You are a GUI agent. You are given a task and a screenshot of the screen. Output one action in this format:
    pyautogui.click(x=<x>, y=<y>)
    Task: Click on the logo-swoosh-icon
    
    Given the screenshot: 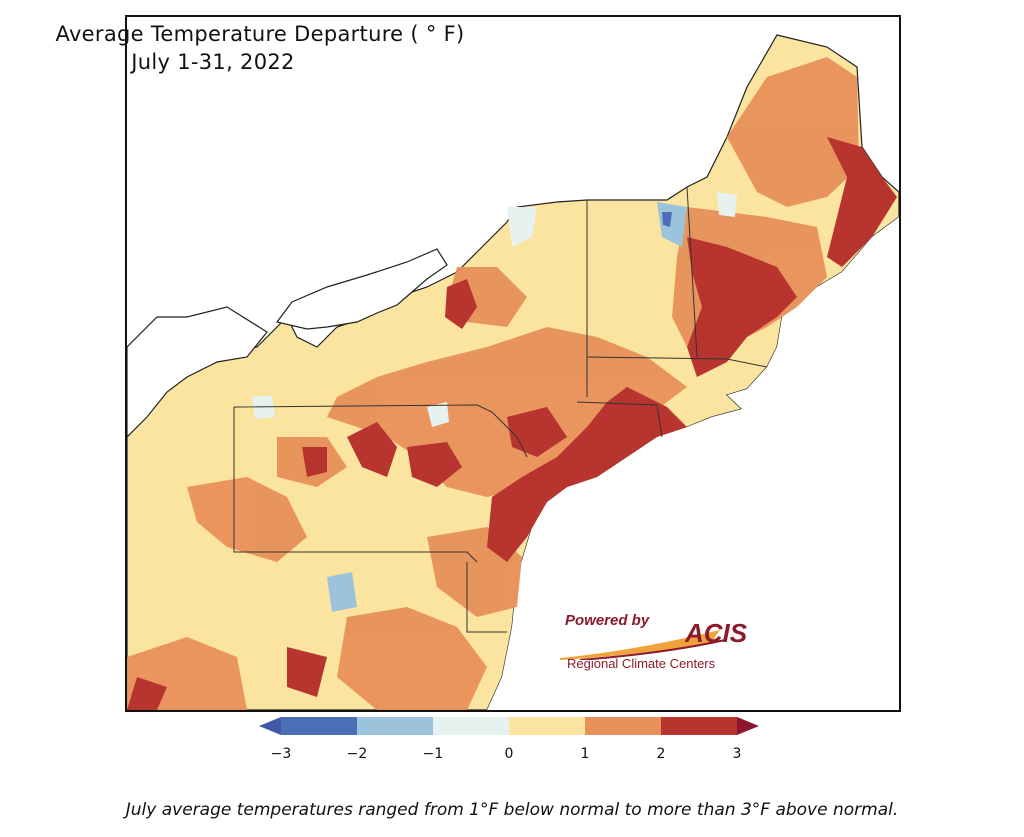 What is the action you would take?
    pyautogui.click(x=643, y=645)
    